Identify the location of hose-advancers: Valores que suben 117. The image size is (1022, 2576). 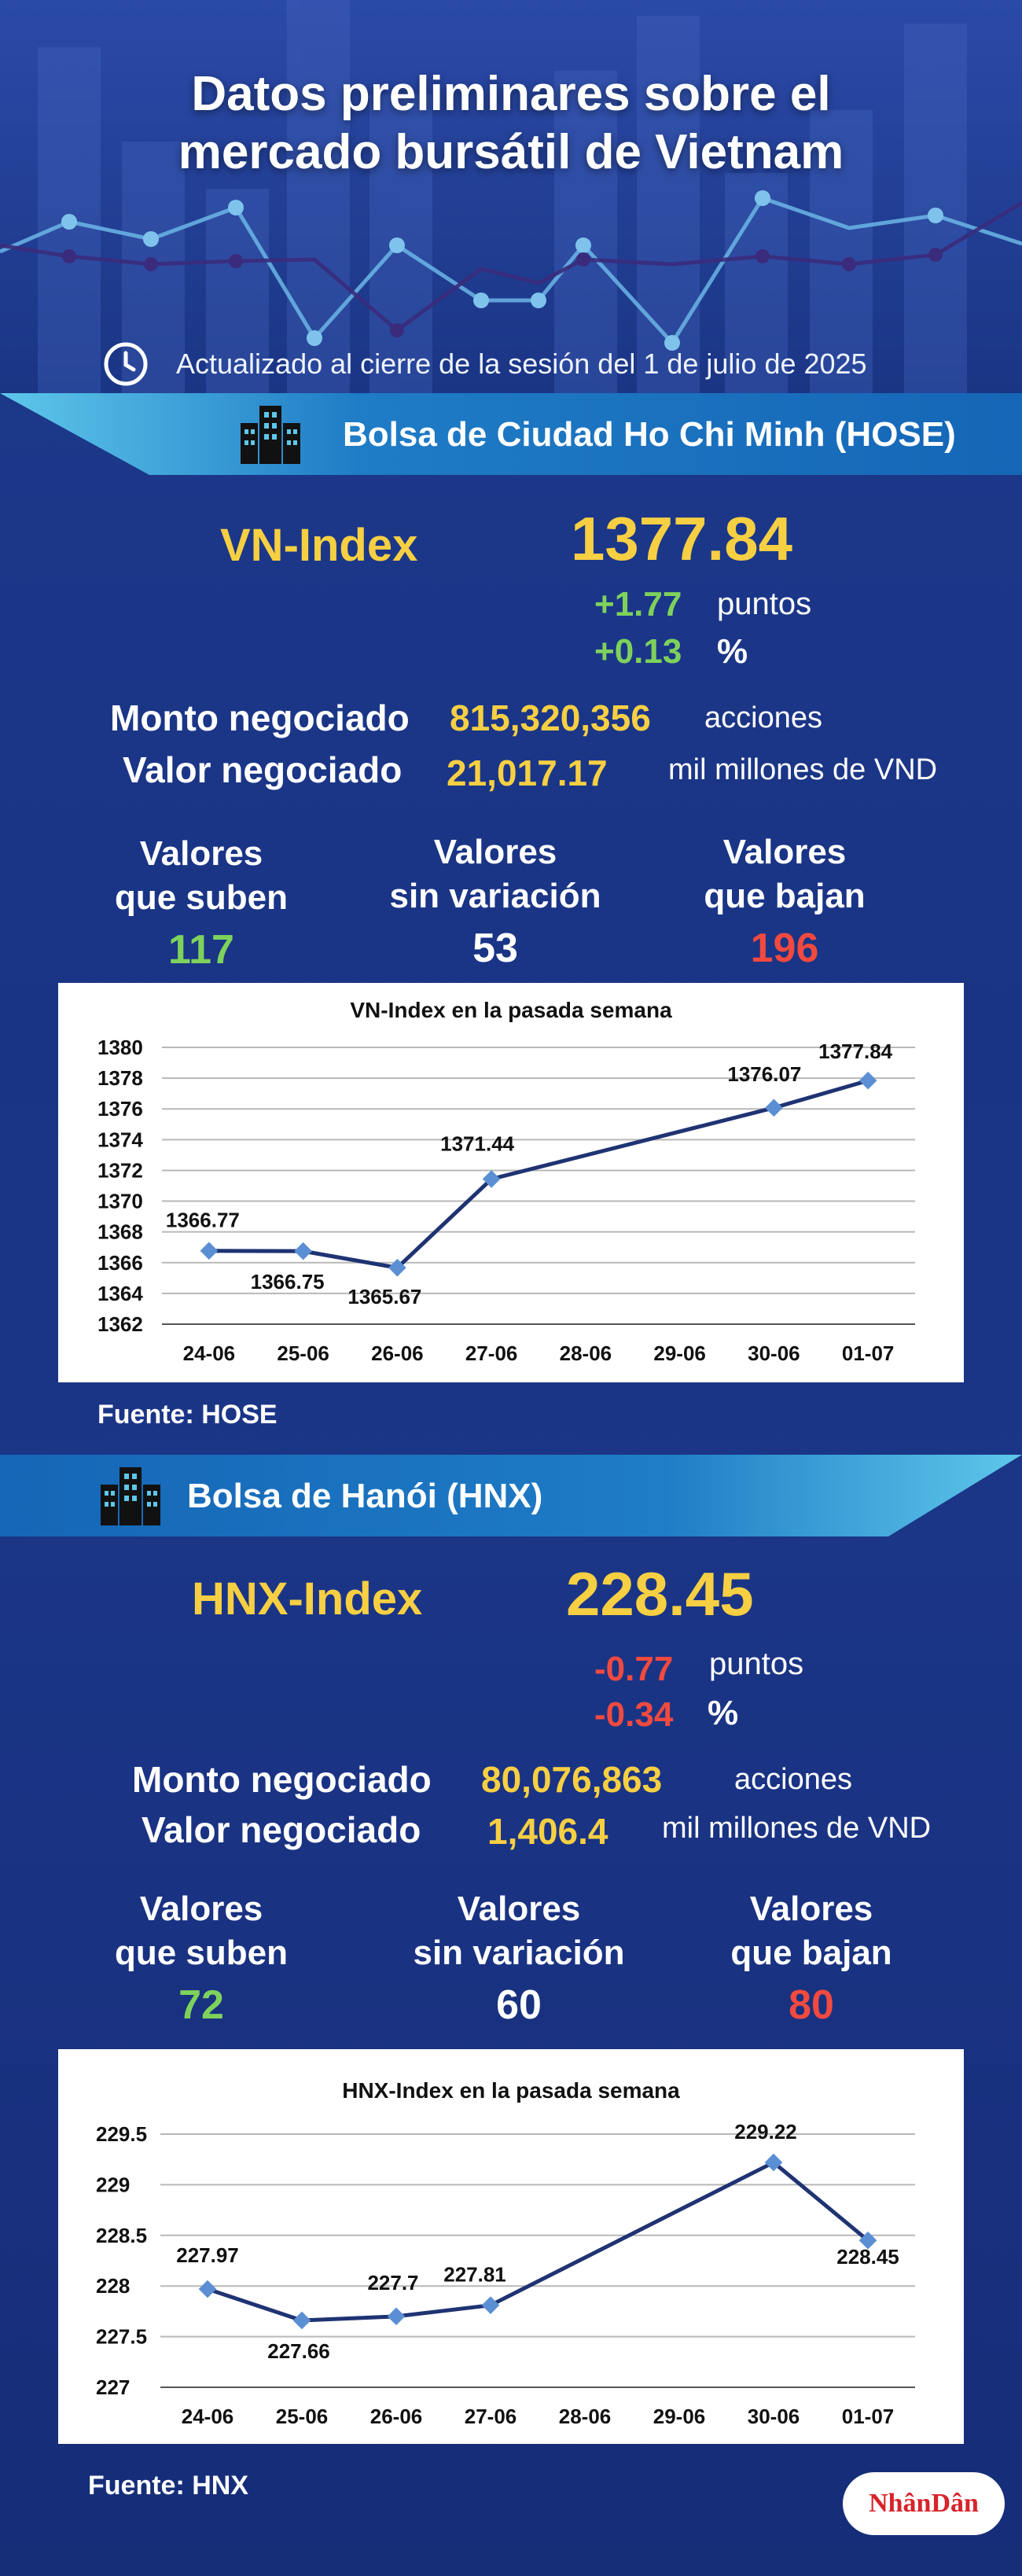
(201, 903).